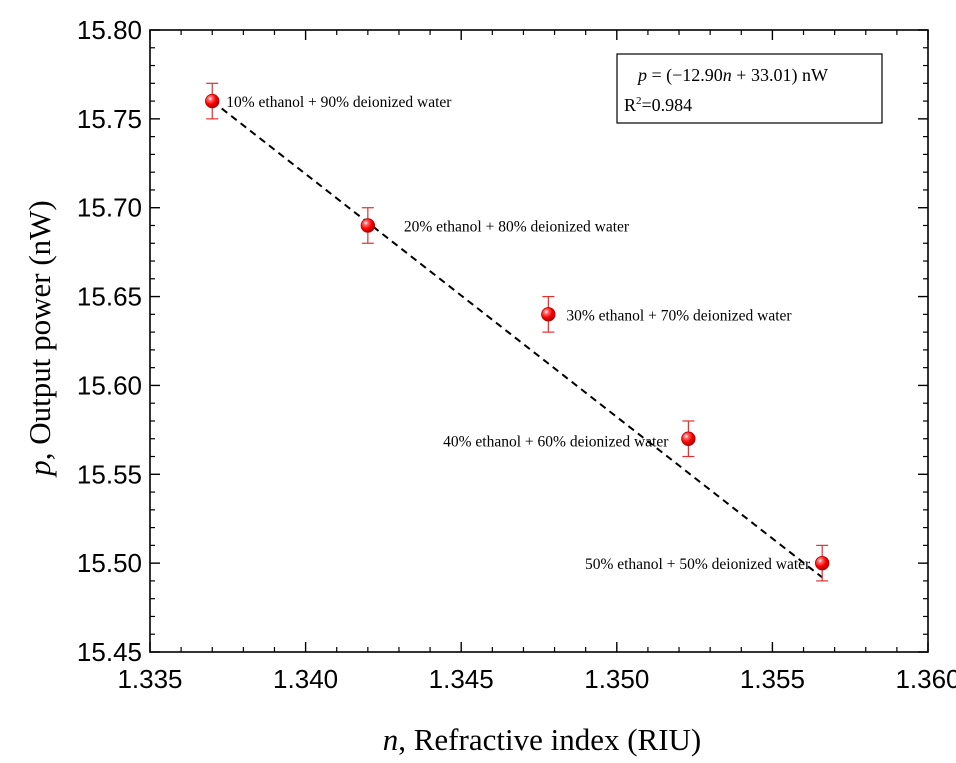  What do you see at coordinates (616, 679) in the screenshot?
I see `x-tick-label: 1.350` at bounding box center [616, 679].